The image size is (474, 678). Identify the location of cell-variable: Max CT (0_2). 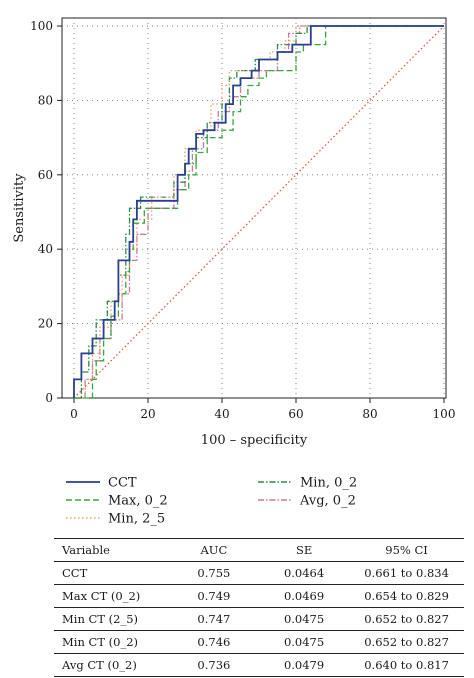
(101, 596).